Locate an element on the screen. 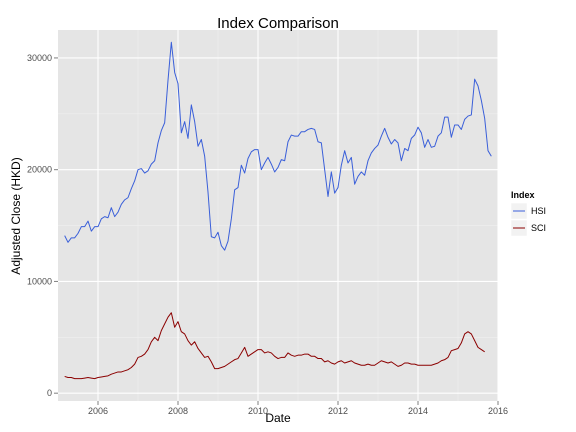 The height and width of the screenshot is (432, 576). x-tick-label: 2006 is located at coordinates (98, 411).